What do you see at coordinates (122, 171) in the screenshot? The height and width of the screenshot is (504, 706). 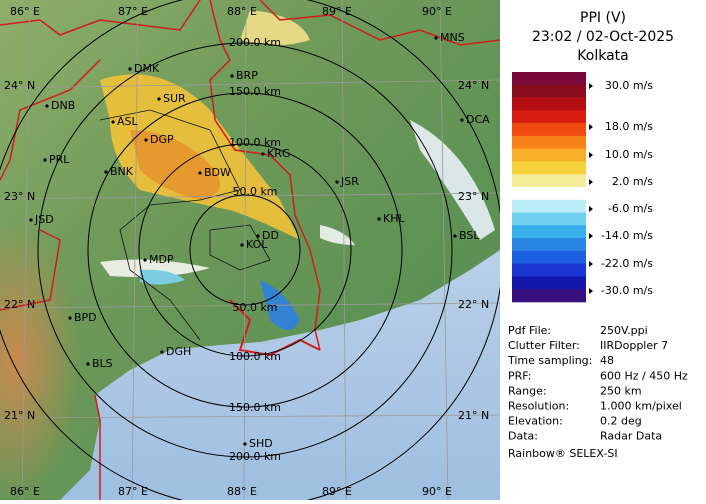 I see `city-label: BNK` at bounding box center [122, 171].